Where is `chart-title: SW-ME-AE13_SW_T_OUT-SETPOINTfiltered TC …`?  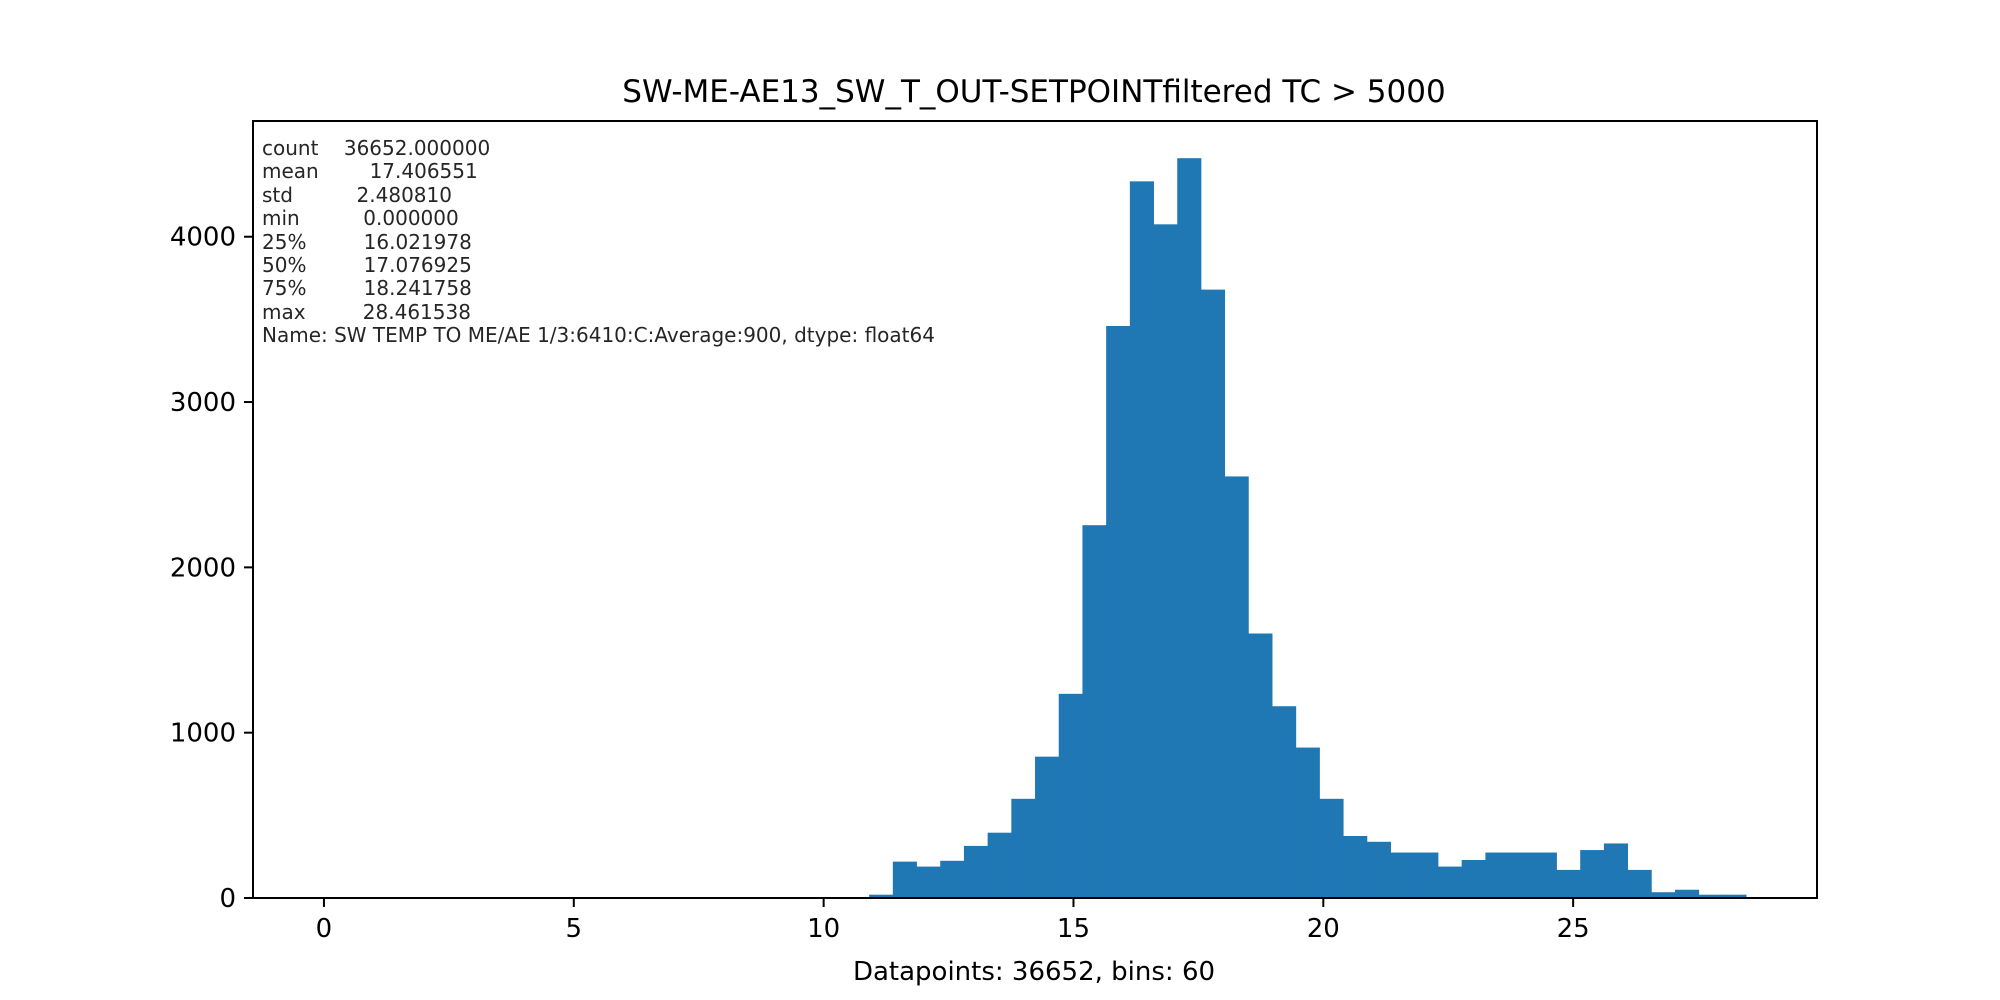
chart-title: SW-ME-AE13_SW_T_OUT-SETPOINTfiltered TC … is located at coordinates (1033, 92).